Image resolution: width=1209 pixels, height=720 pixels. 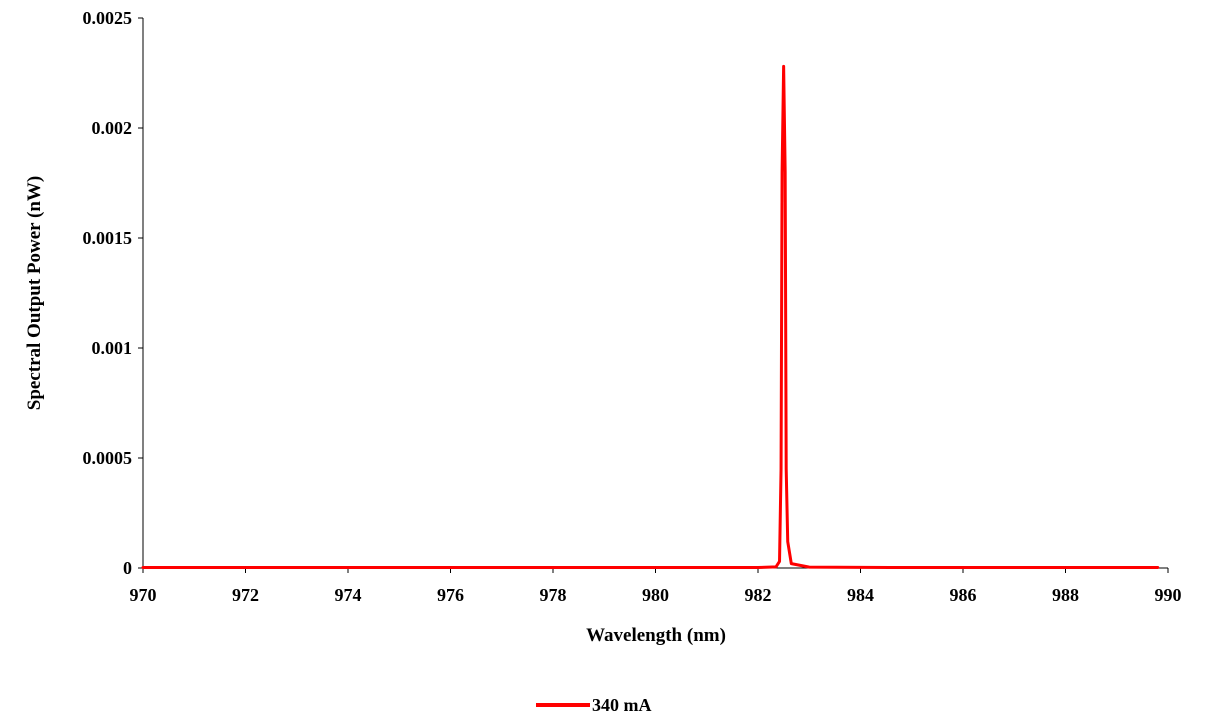 I want to click on y-tick-label: 0.0025, so click(x=108, y=18).